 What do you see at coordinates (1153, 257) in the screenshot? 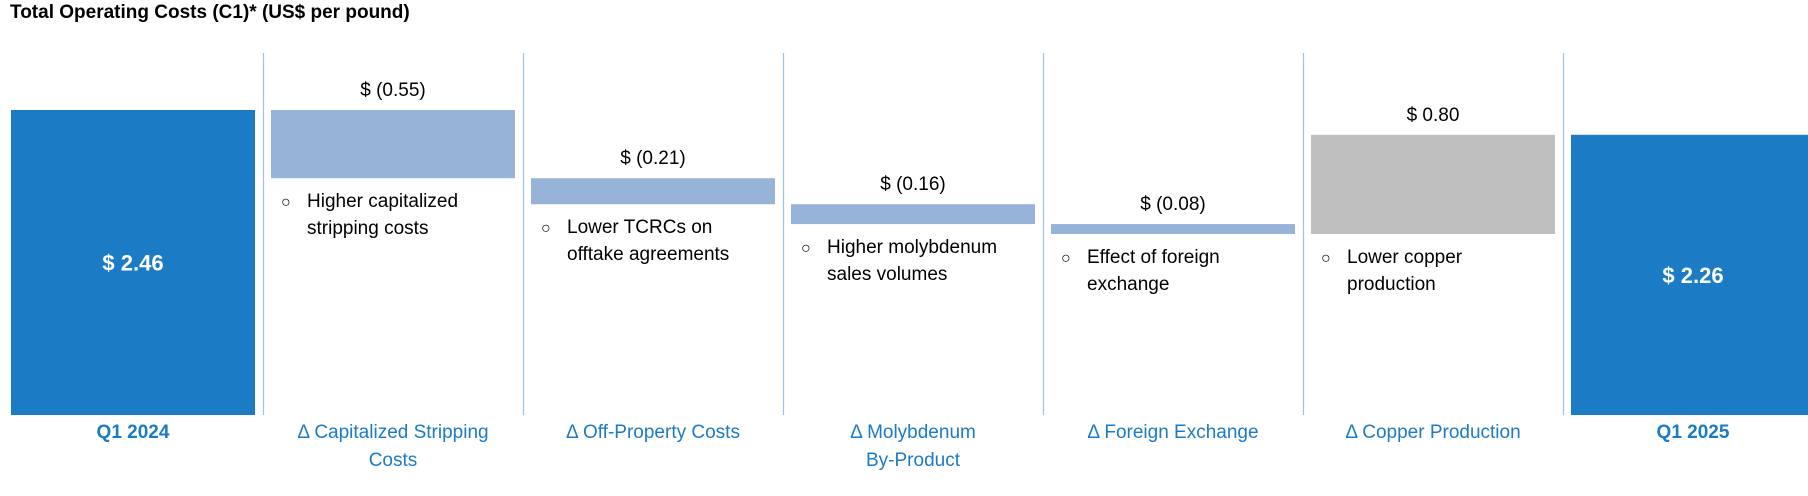
I see `bar-annotation: Effect of foreign` at bounding box center [1153, 257].